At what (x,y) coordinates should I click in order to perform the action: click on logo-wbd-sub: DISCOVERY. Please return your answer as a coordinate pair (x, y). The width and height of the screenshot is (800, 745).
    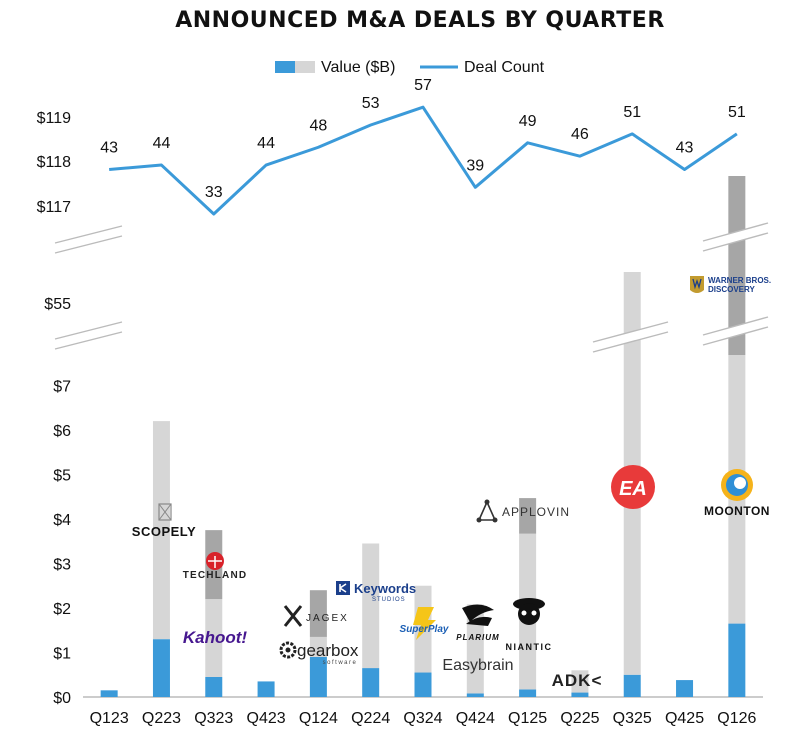
    Looking at the image, I should click on (731, 289).